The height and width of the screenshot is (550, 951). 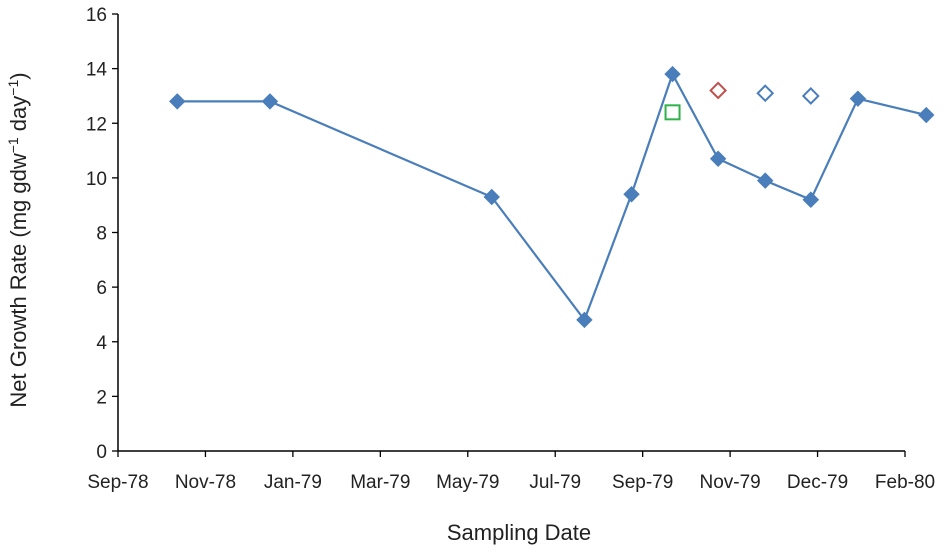 I want to click on x-tick-label: Nov-79, so click(x=729, y=482).